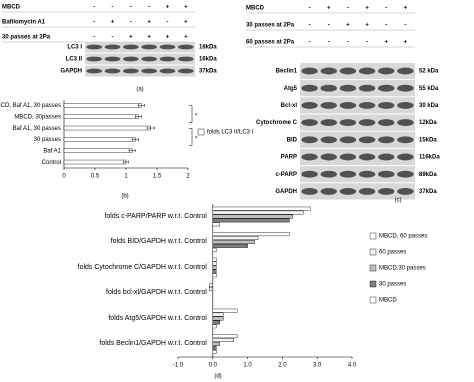 The width and height of the screenshot is (474, 382). I want to click on x-tick-label: 4.0, so click(352, 366).